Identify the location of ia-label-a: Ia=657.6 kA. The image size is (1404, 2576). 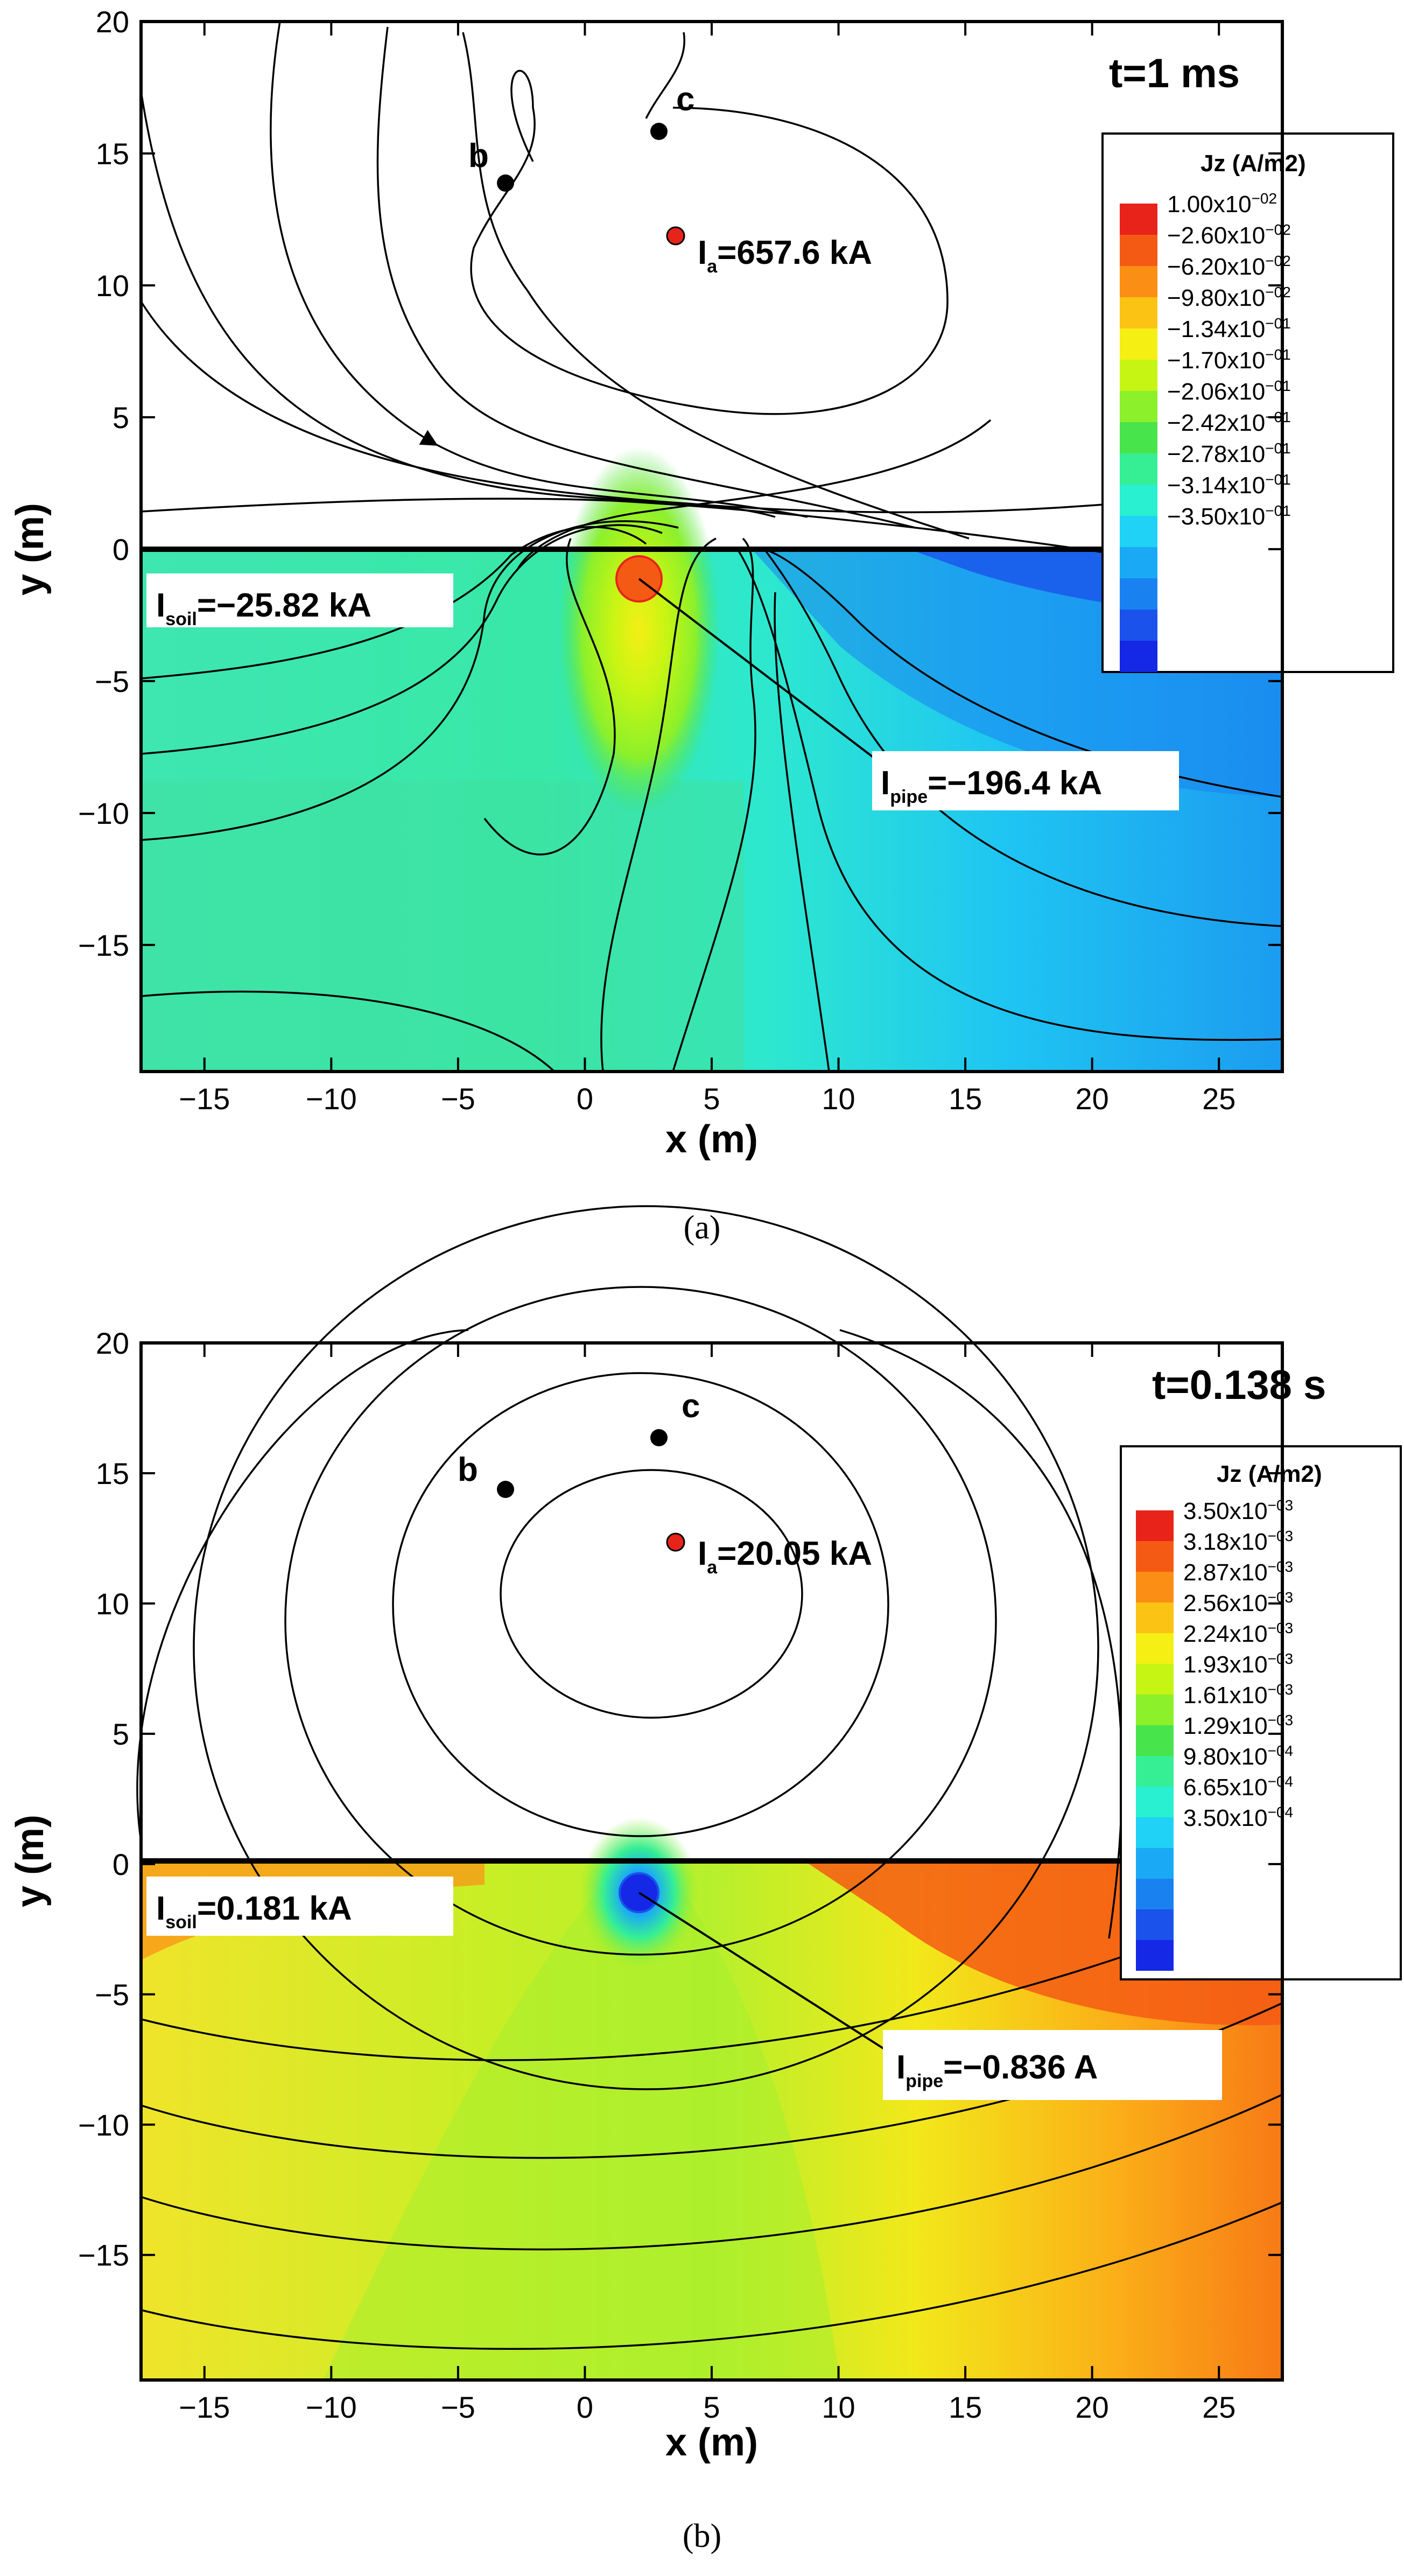
(785, 255).